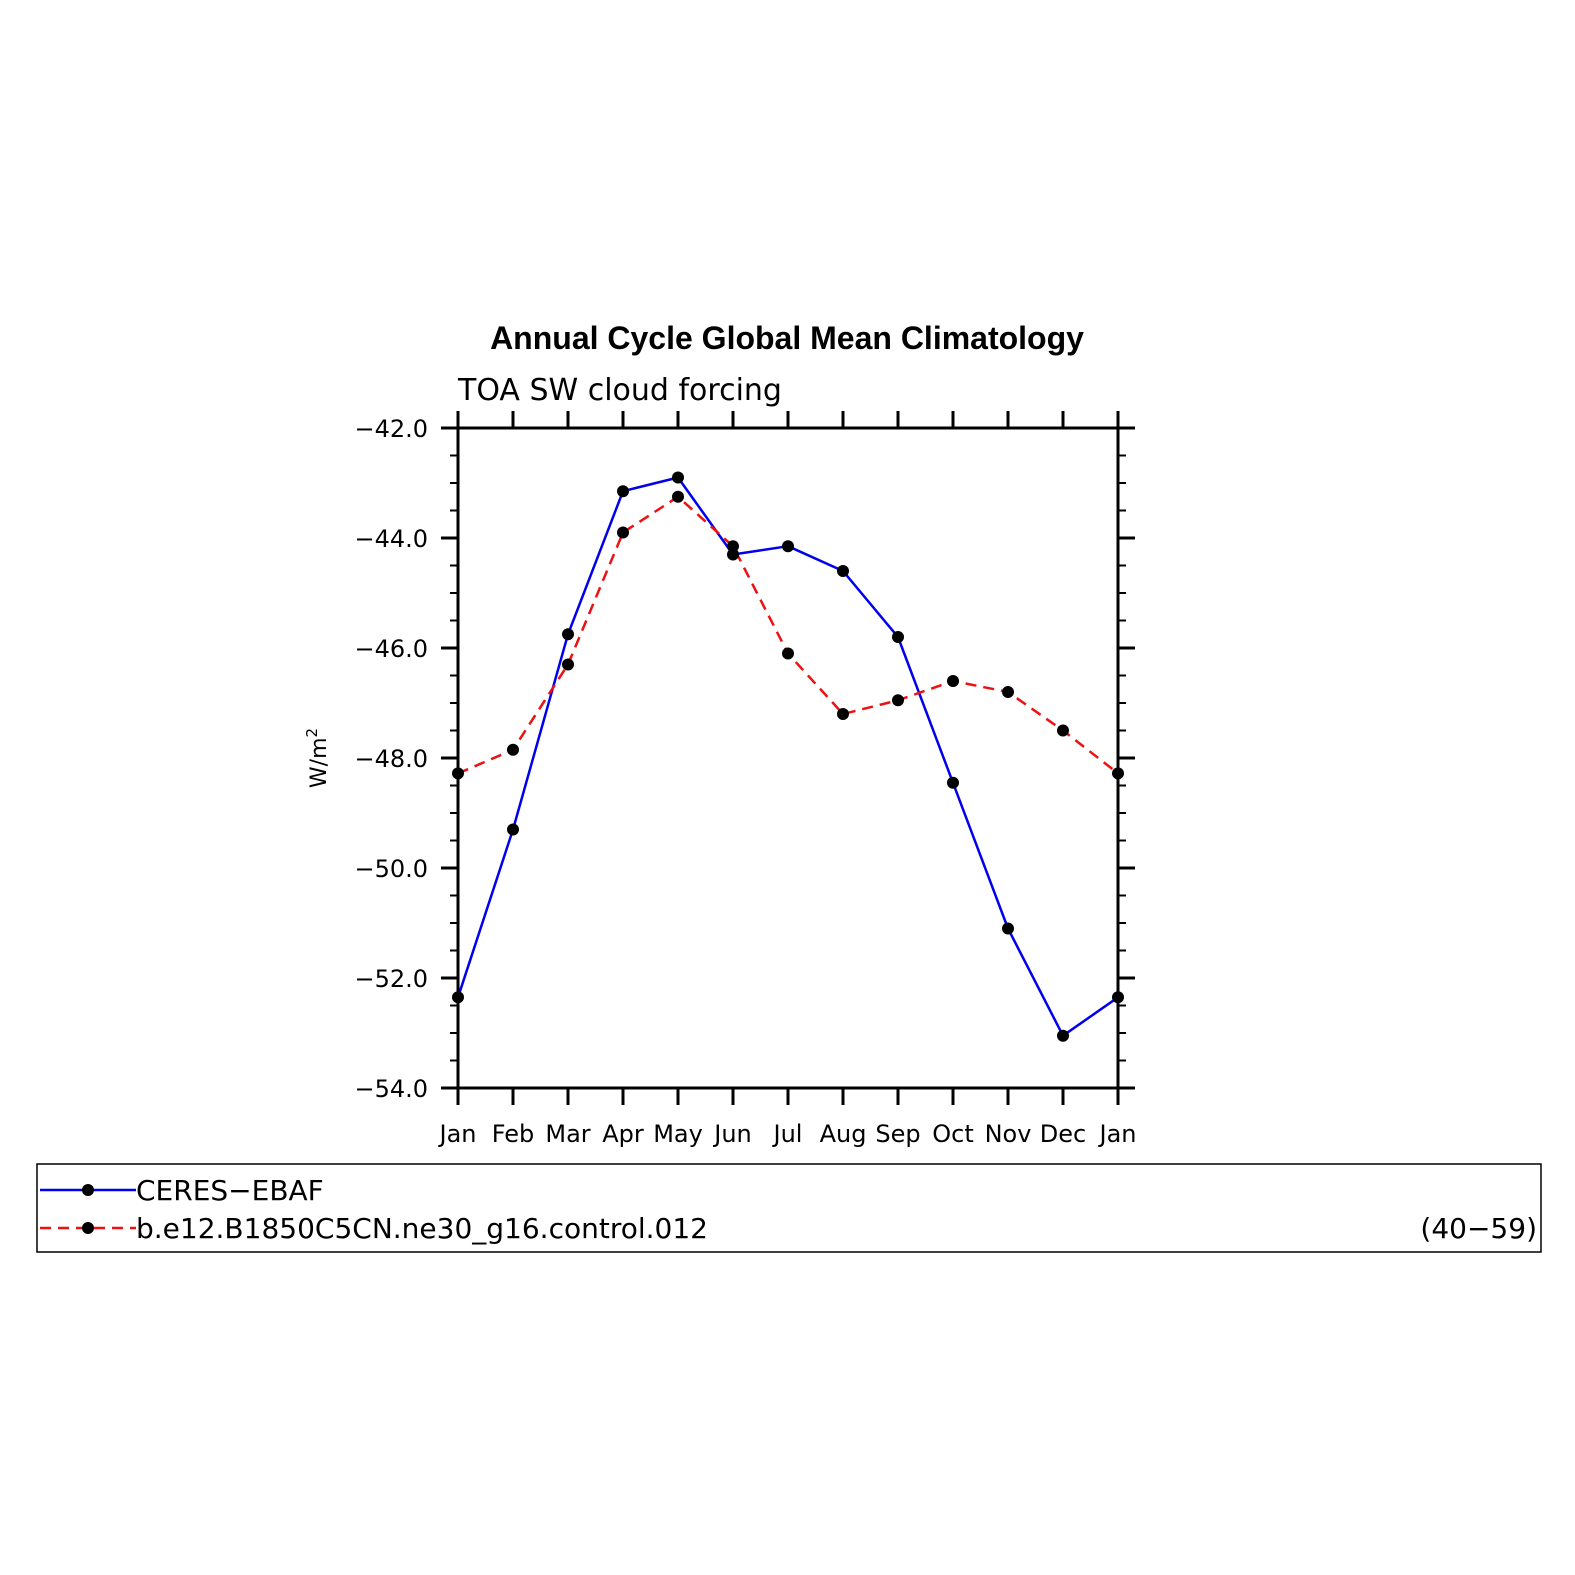  I want to click on y-axis-label-unit: W/m, so click(319, 762).